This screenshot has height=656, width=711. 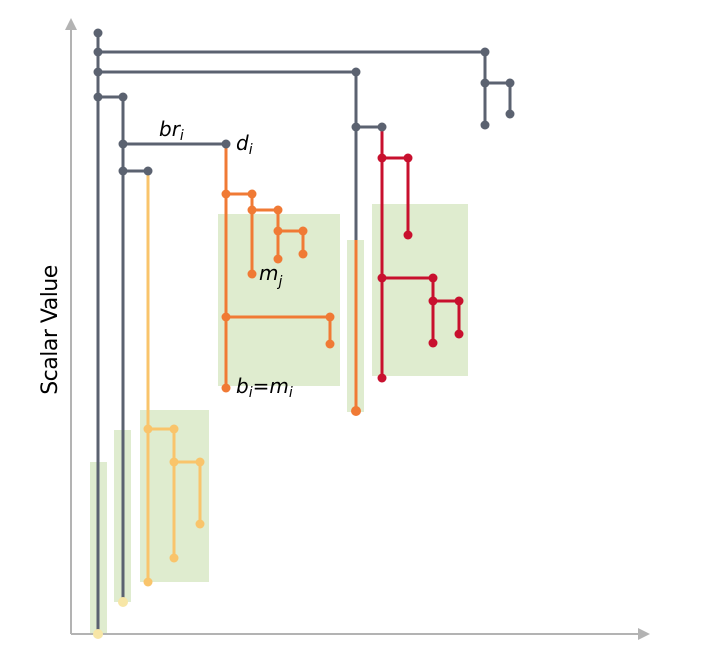 I want to click on region-red-subtree, so click(x=420, y=290).